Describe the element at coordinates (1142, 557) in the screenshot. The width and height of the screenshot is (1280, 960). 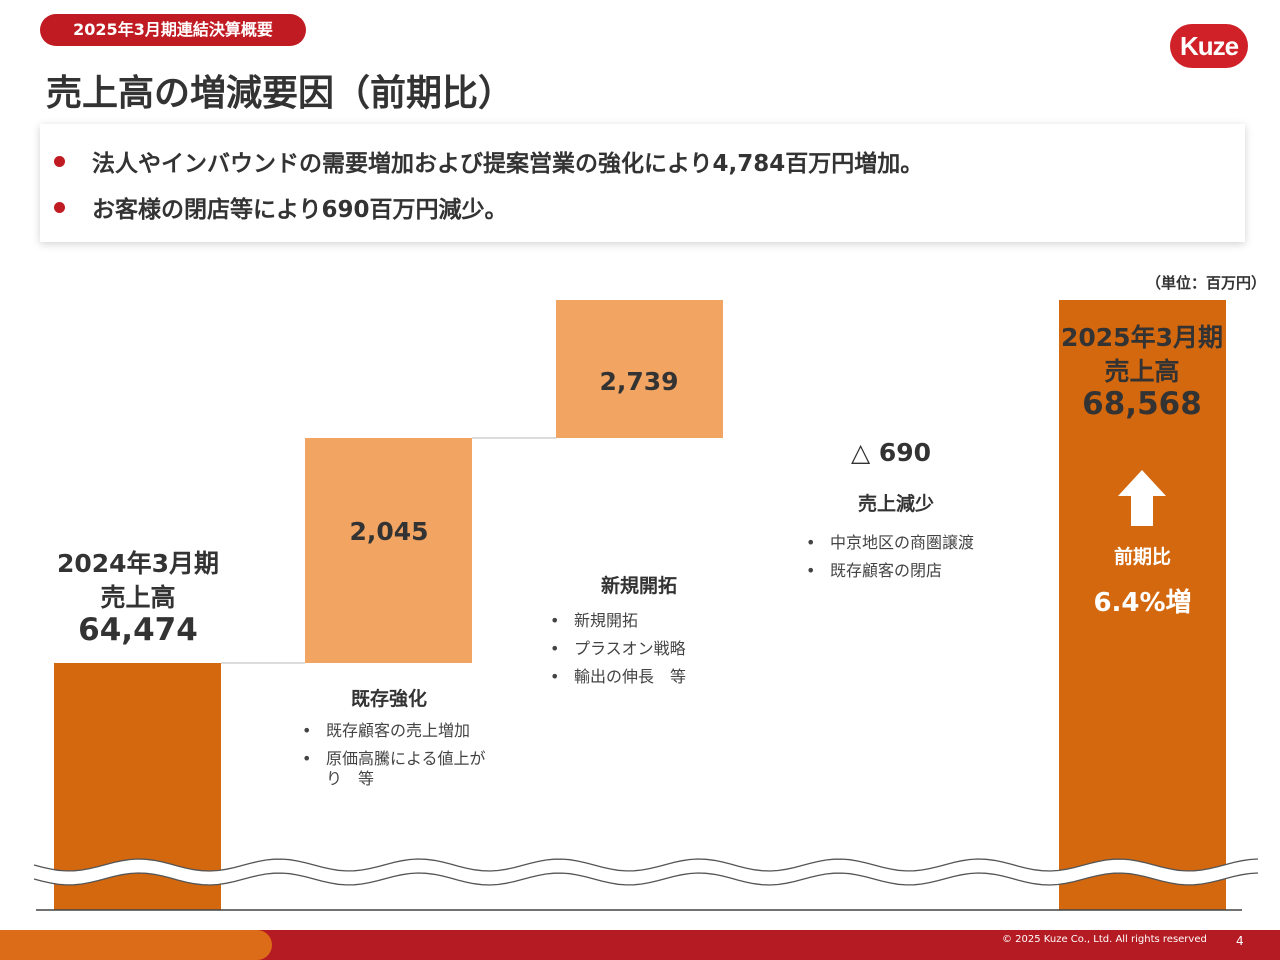
I see `growth-label: 前期比` at that location.